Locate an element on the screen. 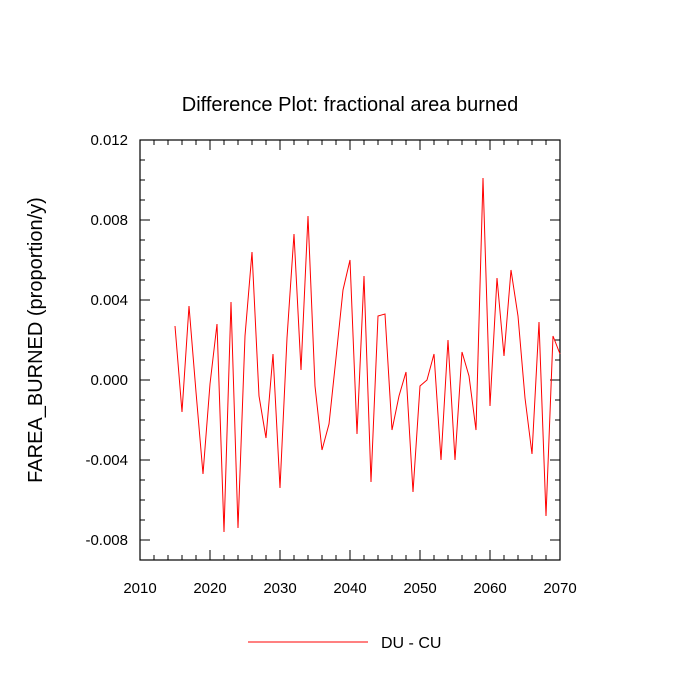 The width and height of the screenshot is (700, 700). y-axis-label: FAREA_BURNED (proportion/y) is located at coordinates (36, 340).